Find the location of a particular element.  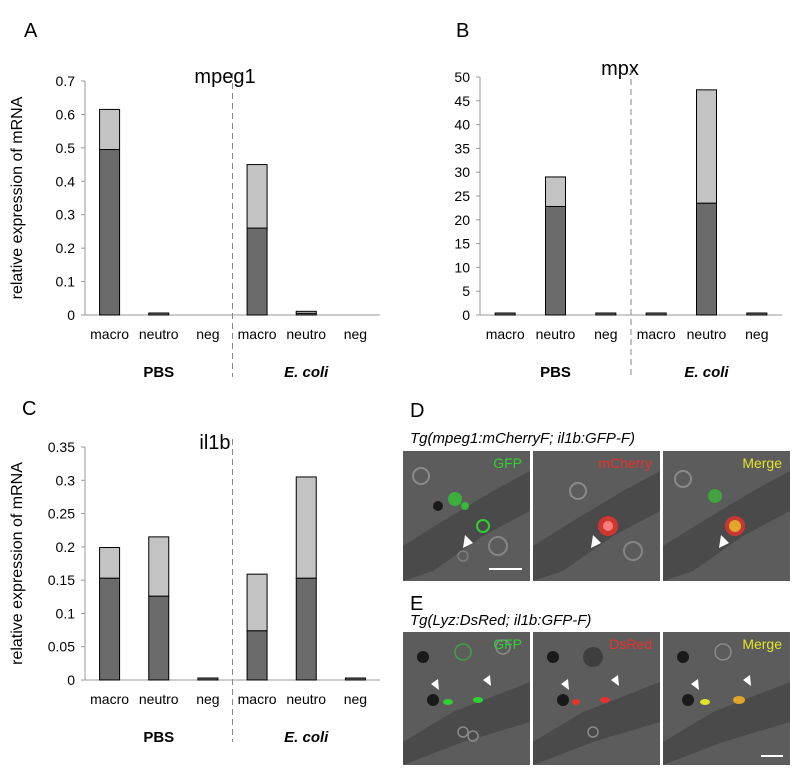

y-tick-label: 20 is located at coordinates (462, 220).